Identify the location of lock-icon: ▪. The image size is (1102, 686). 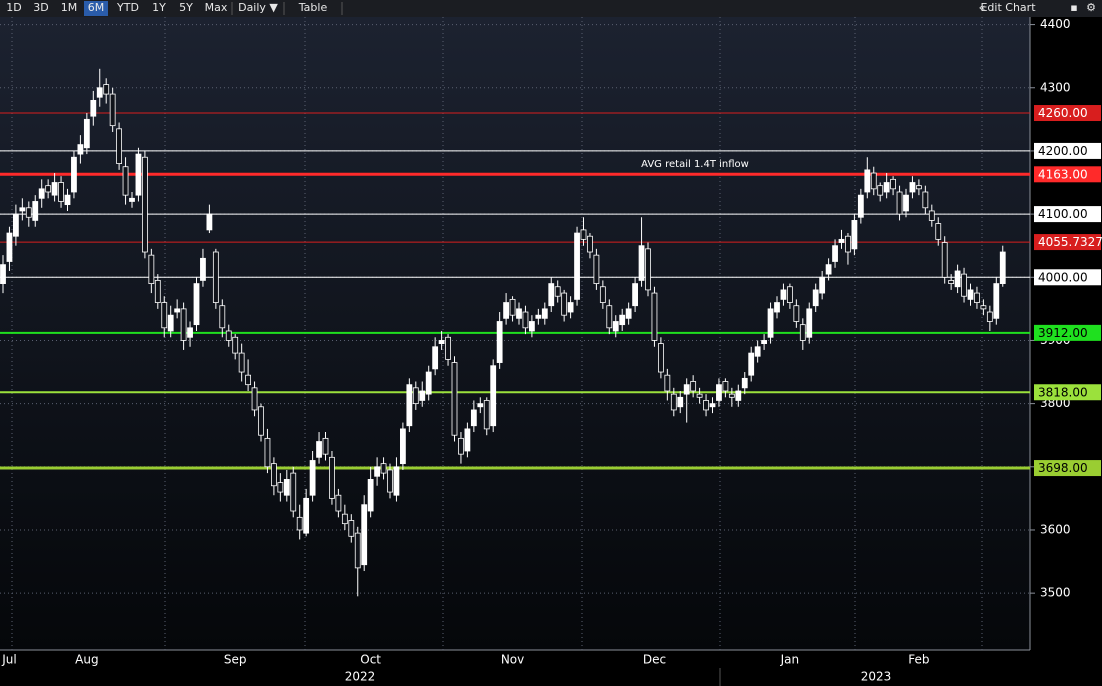
(1073, 7).